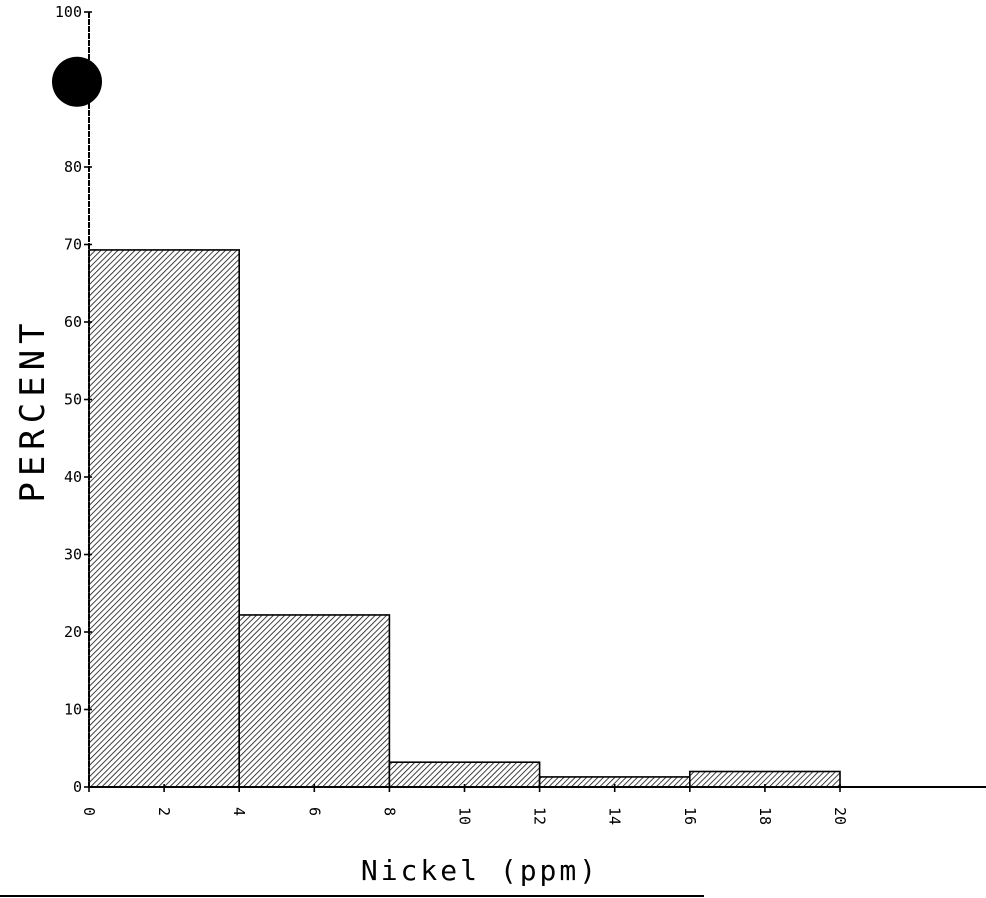  Describe the element at coordinates (615, 816) in the screenshot. I see `x-tick-label-14: 14` at that location.